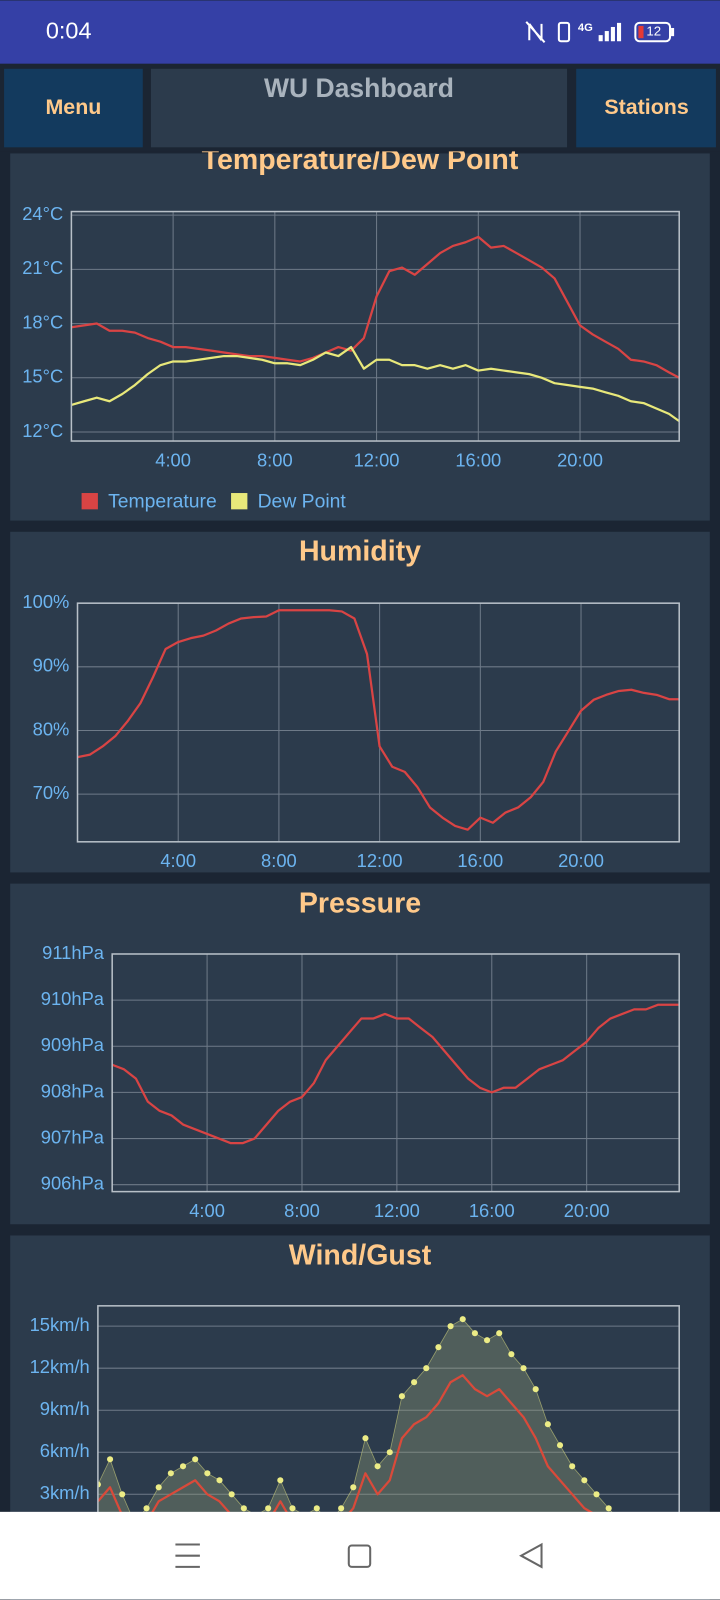  I want to click on legend-label: Temperature, so click(162, 501).